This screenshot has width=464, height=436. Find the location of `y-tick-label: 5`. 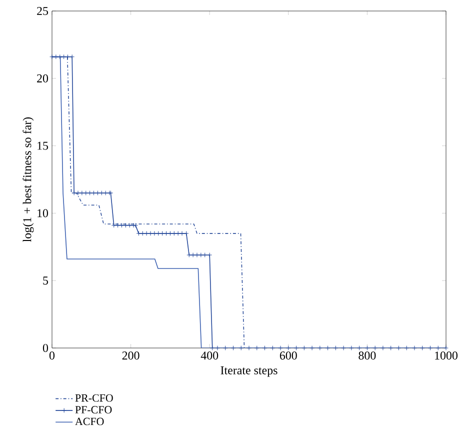

y-tick-label: 5 is located at coordinates (45, 280).